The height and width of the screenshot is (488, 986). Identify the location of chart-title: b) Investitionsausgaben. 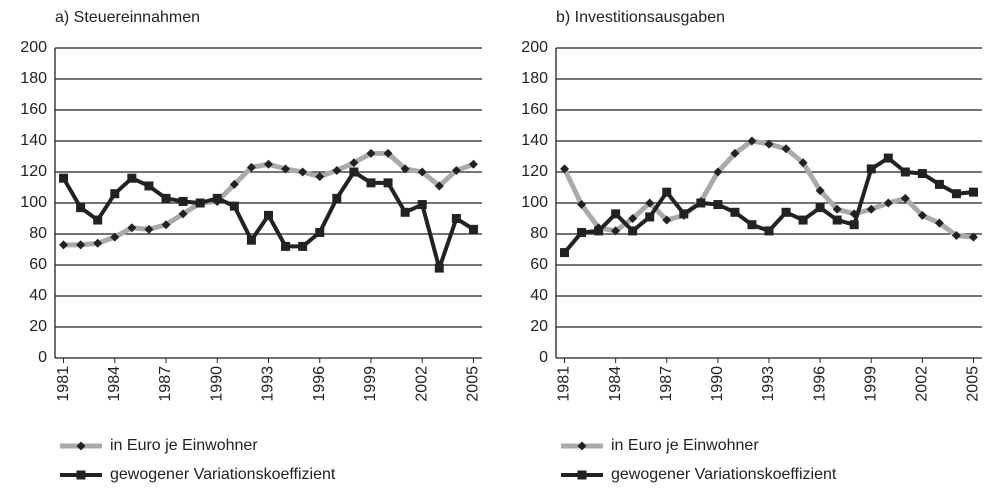
(640, 17).